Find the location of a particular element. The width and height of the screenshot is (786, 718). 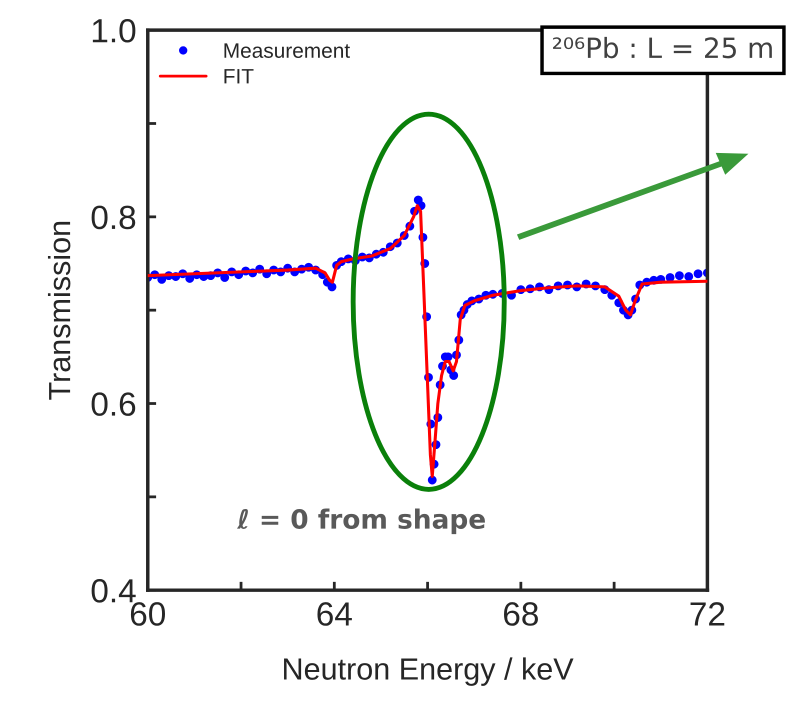

y-axis-title: Transmission is located at coordinates (59, 311).